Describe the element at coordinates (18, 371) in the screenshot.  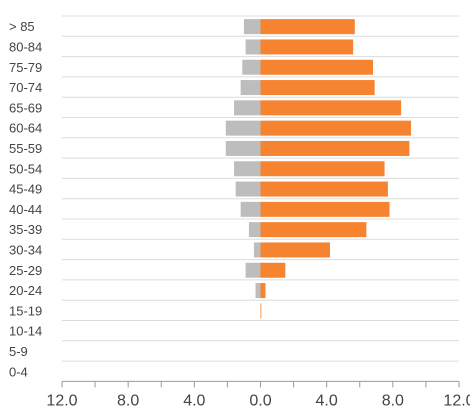
I see `category-label: 0-4` at that location.